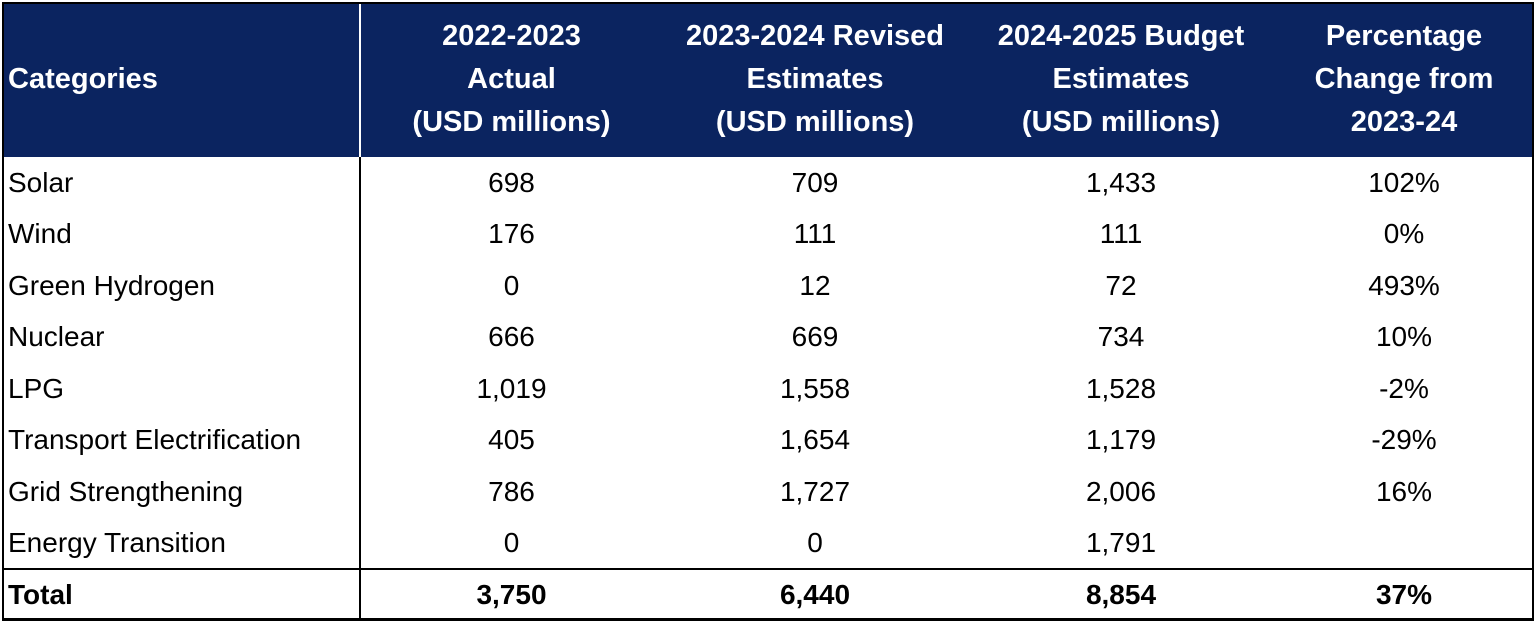 This screenshot has width=1536, height=621. Describe the element at coordinates (1404, 285) in the screenshot. I see `row-percentage-change: 493%` at that location.